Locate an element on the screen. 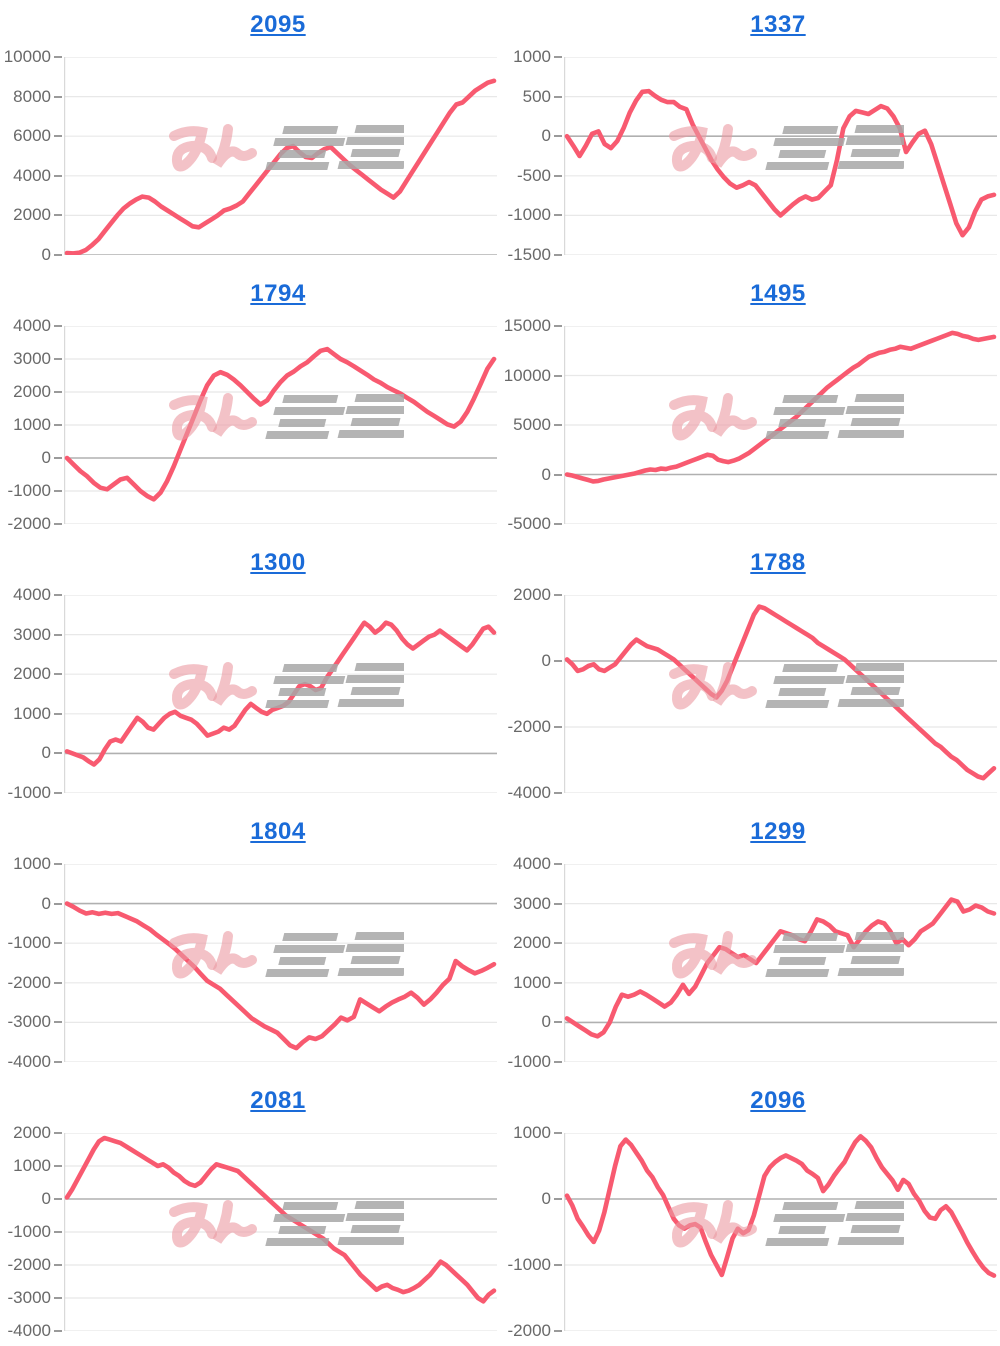 The height and width of the screenshot is (1346, 1000). y-tick-label: 5000 is located at coordinates (532, 424).